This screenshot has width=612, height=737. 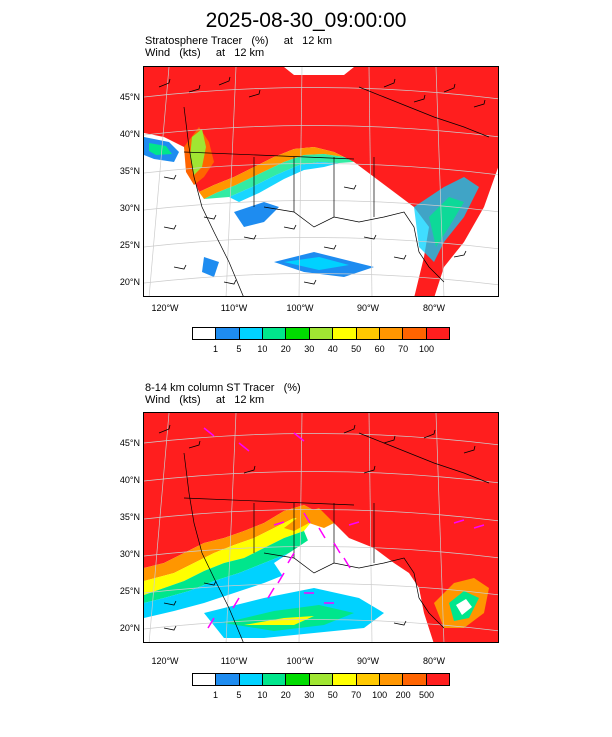 What do you see at coordinates (300, 308) in the screenshot?
I see `panel1-lon-label: 100°W` at bounding box center [300, 308].